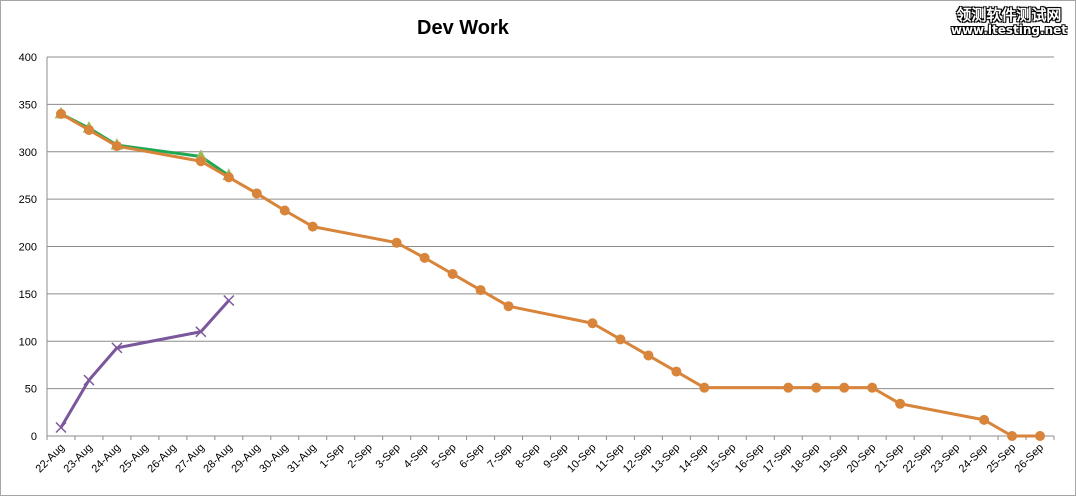 The width and height of the screenshot is (1076, 496). Describe the element at coordinates (388, 456) in the screenshot. I see `x-tick-label: 3-Sep` at that location.